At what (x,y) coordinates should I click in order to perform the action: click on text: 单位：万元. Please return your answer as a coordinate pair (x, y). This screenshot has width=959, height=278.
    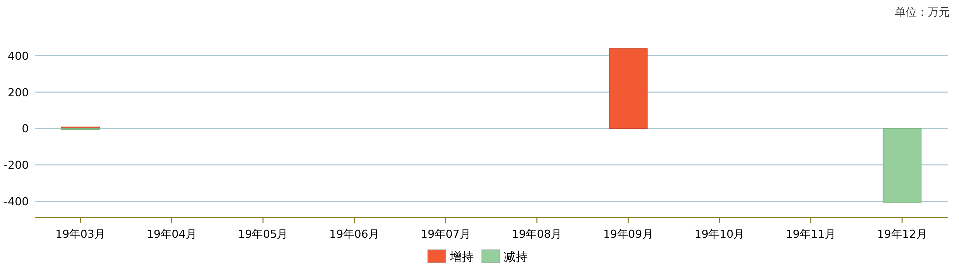
    Looking at the image, I should click on (922, 12).